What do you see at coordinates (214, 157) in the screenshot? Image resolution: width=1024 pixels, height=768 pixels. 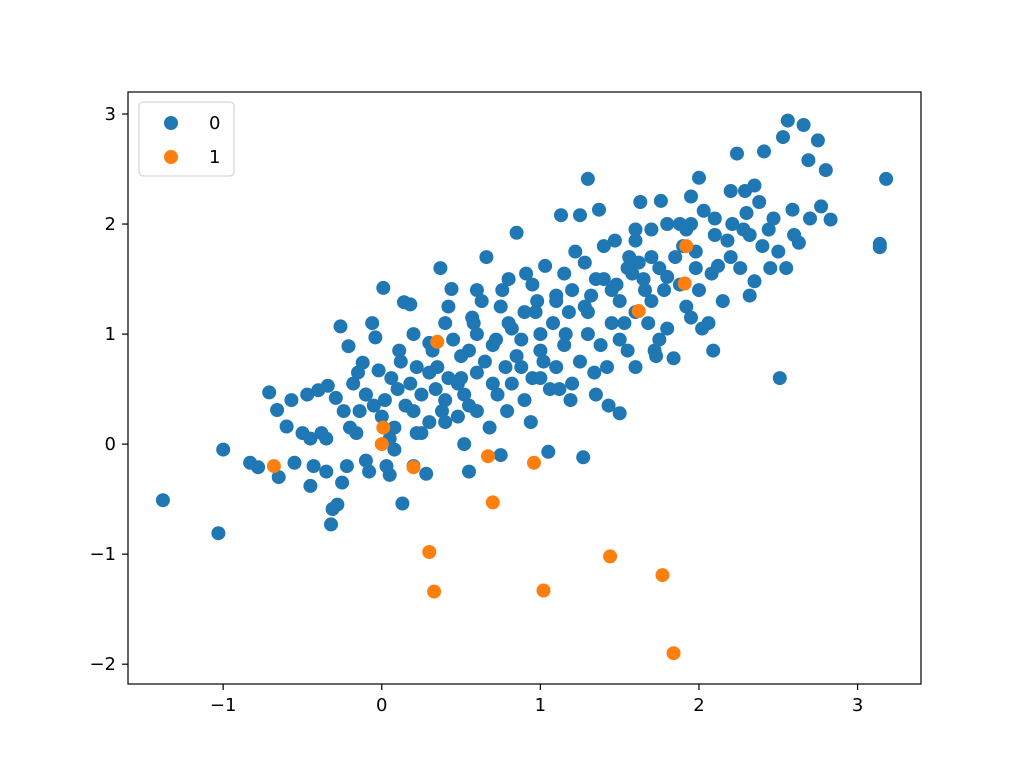 I see `legend-label-1: 1` at bounding box center [214, 157].